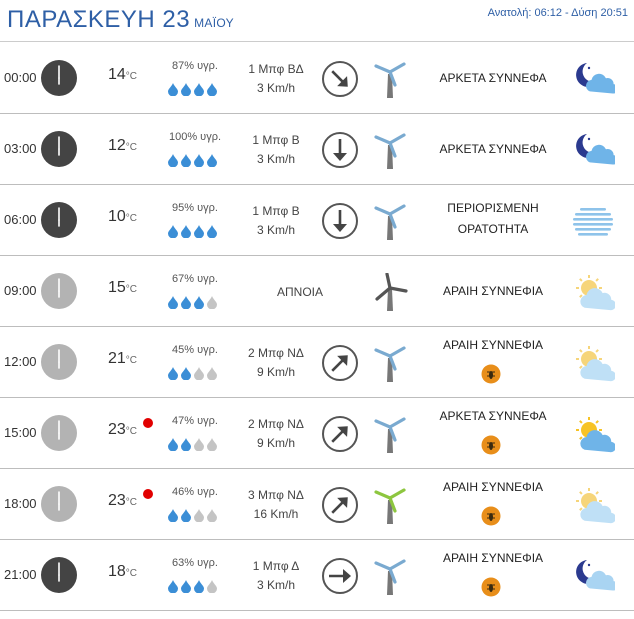 The image size is (634, 619). Describe the element at coordinates (117, 429) in the screenshot. I see `temperature-value: 23` at that location.